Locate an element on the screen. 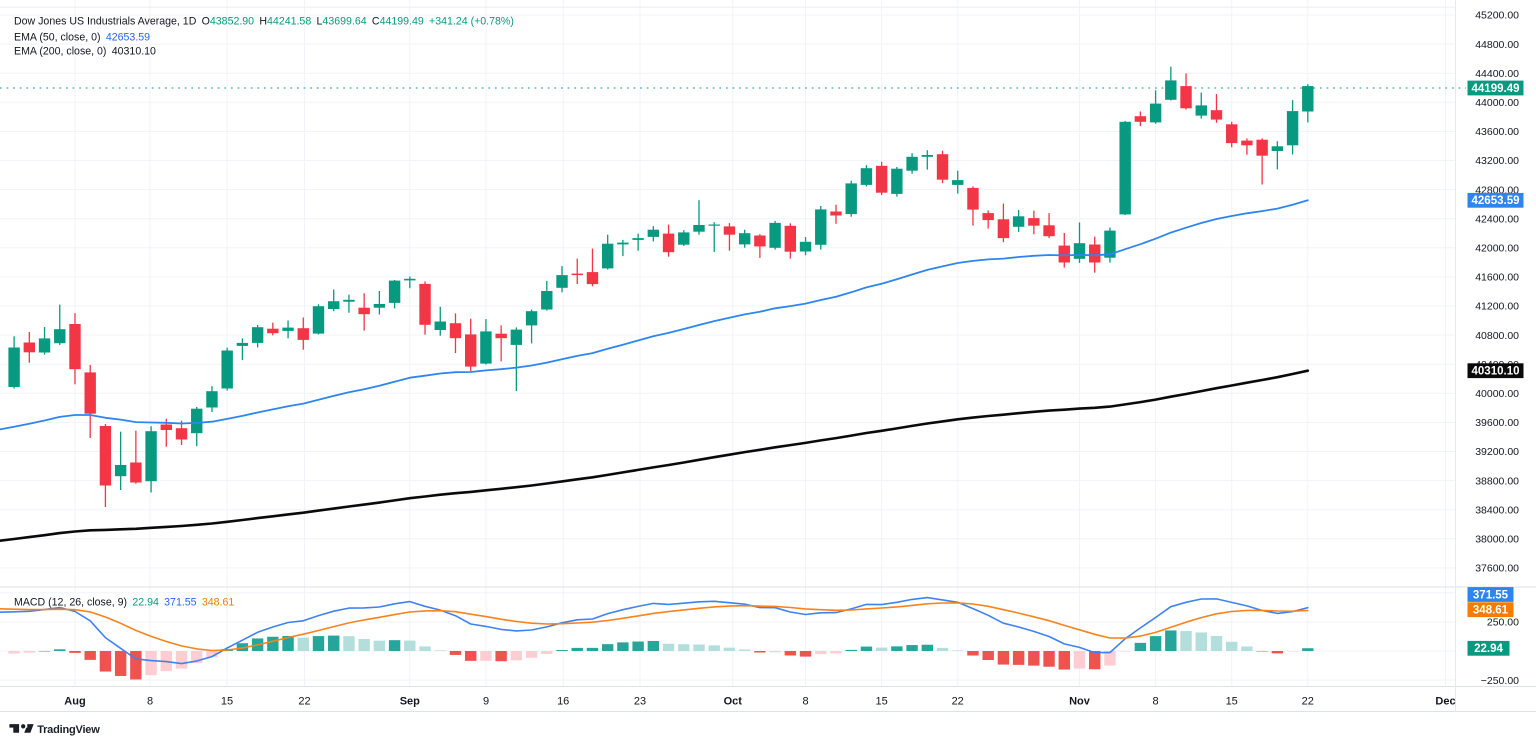 This screenshot has width=1536, height=749. svg-text: 22.94 is located at coordinates (1488, 649).